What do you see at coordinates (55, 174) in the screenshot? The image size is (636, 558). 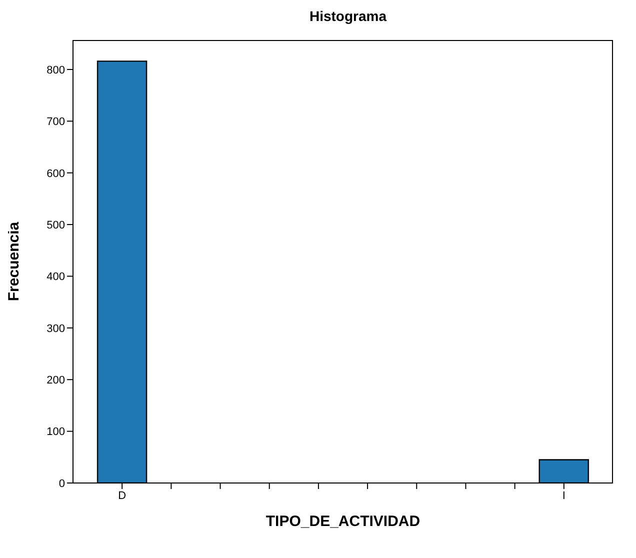 I see `y-tick-label: 600` at bounding box center [55, 174].